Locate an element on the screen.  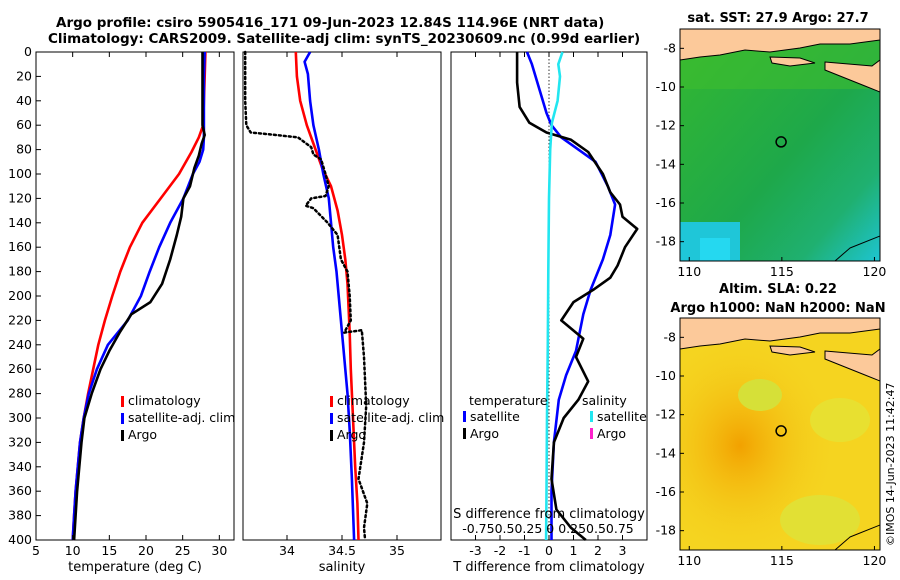
x-tick-label: -1 is located at coordinates (524, 550).